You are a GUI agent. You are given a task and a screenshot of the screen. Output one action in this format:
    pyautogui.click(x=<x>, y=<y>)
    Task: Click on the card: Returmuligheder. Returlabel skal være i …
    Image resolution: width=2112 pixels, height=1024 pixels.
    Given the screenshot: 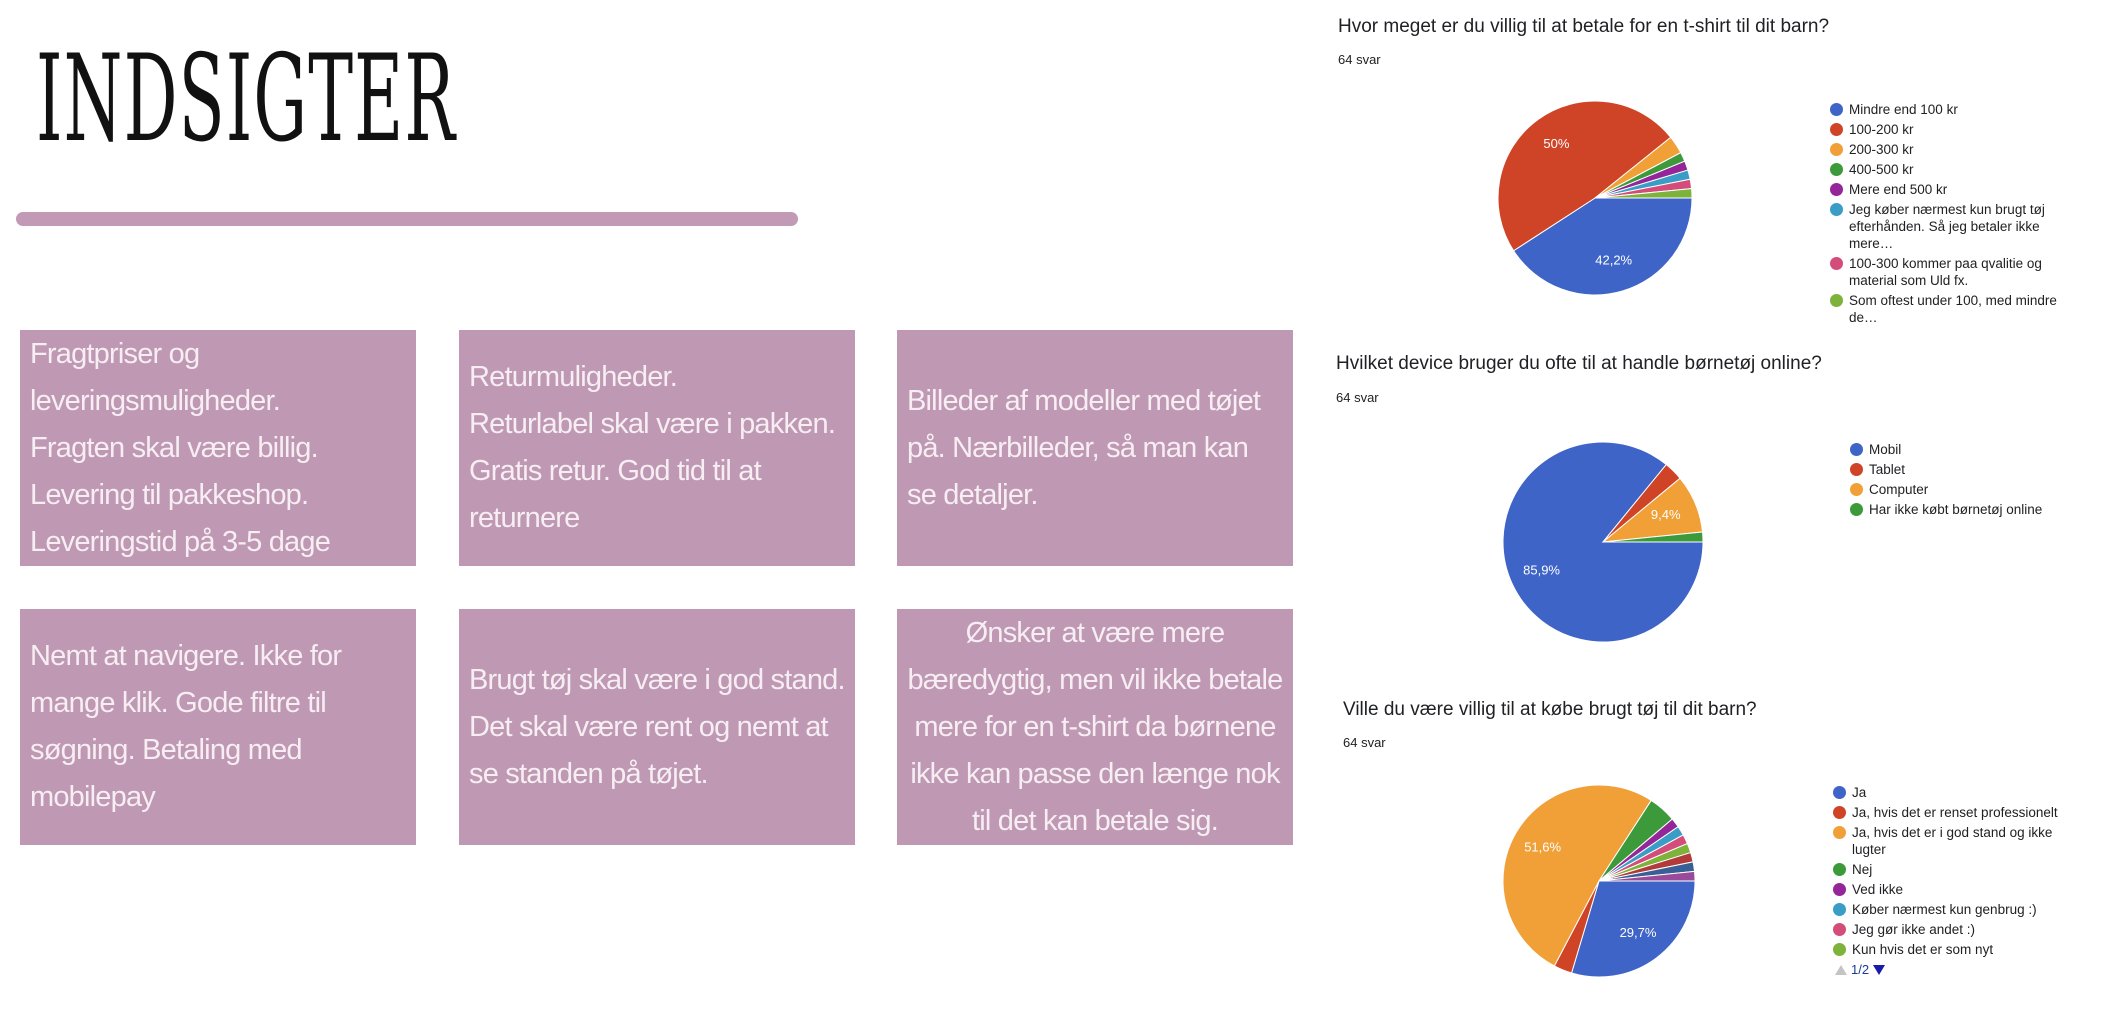 What is the action you would take?
    pyautogui.click(x=657, y=448)
    